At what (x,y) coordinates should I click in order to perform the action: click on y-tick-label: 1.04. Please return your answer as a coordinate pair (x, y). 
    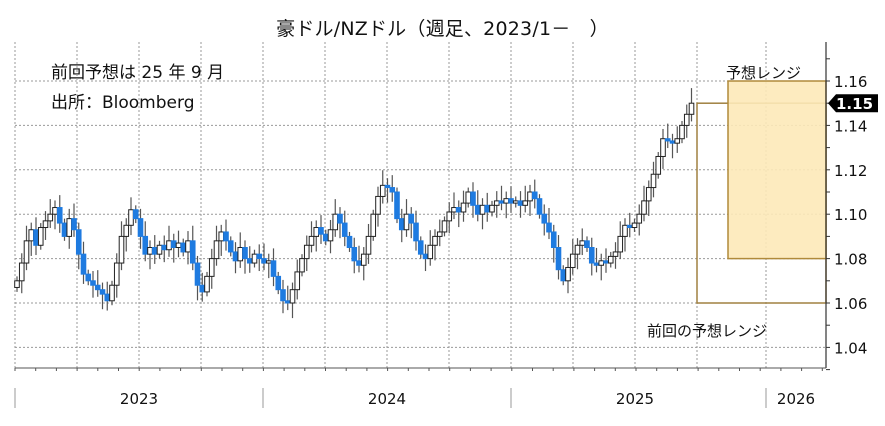
    Looking at the image, I should click on (850, 348).